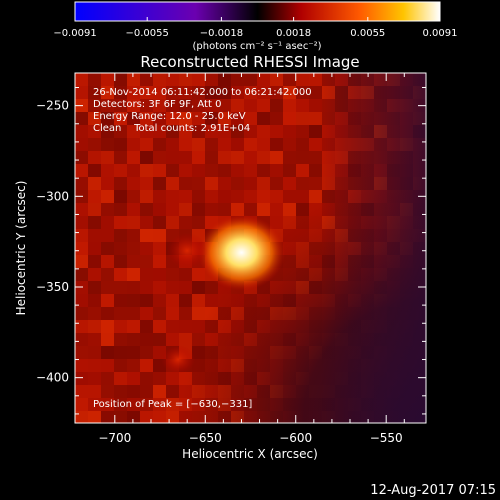 The width and height of the screenshot is (500, 500). What do you see at coordinates (52, 287) in the screenshot?
I see `y-tick-label: −350` at bounding box center [52, 287].